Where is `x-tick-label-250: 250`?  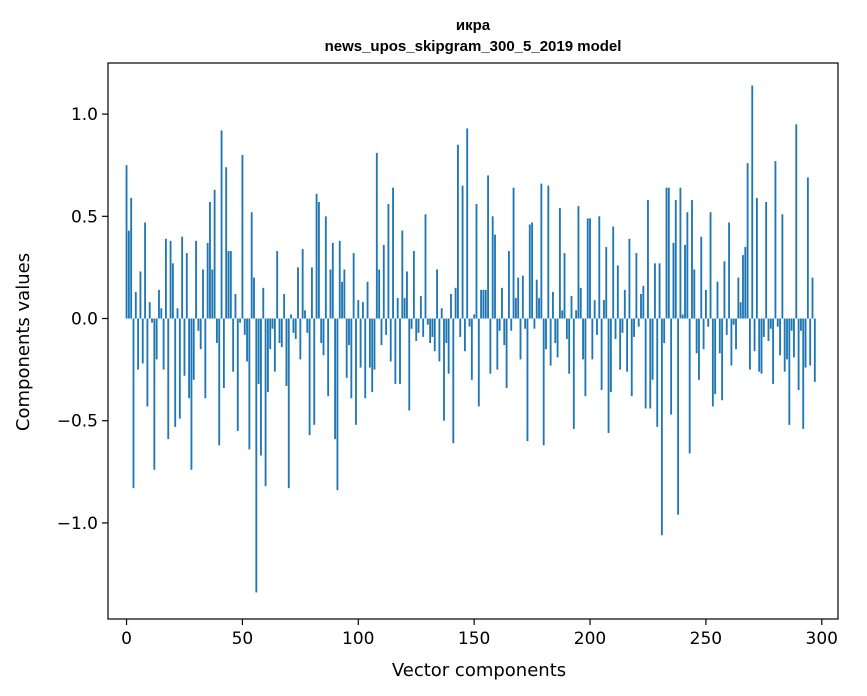
x-tick-label-250: 250 is located at coordinates (706, 639).